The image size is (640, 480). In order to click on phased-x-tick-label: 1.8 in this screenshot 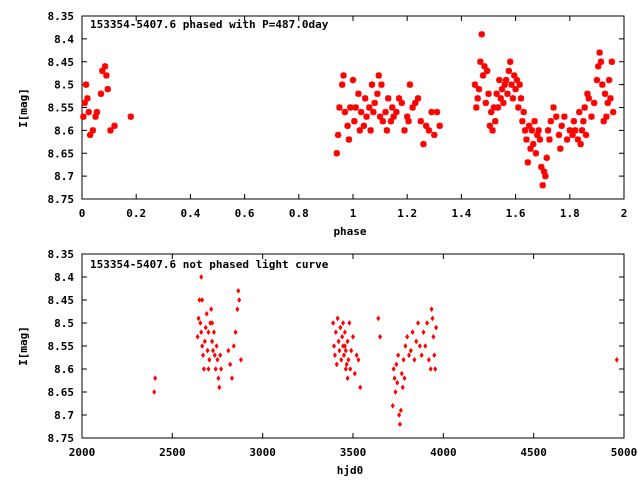, I will do `click(570, 213)`.